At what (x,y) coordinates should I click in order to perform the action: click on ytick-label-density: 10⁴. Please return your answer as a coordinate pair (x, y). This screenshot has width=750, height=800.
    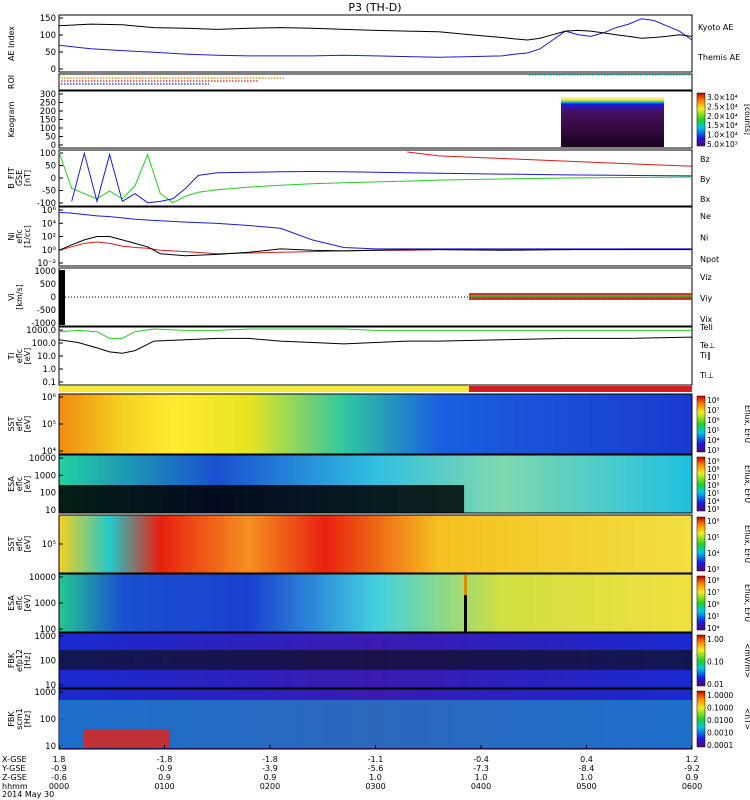
    Looking at the image, I should click on (49, 224).